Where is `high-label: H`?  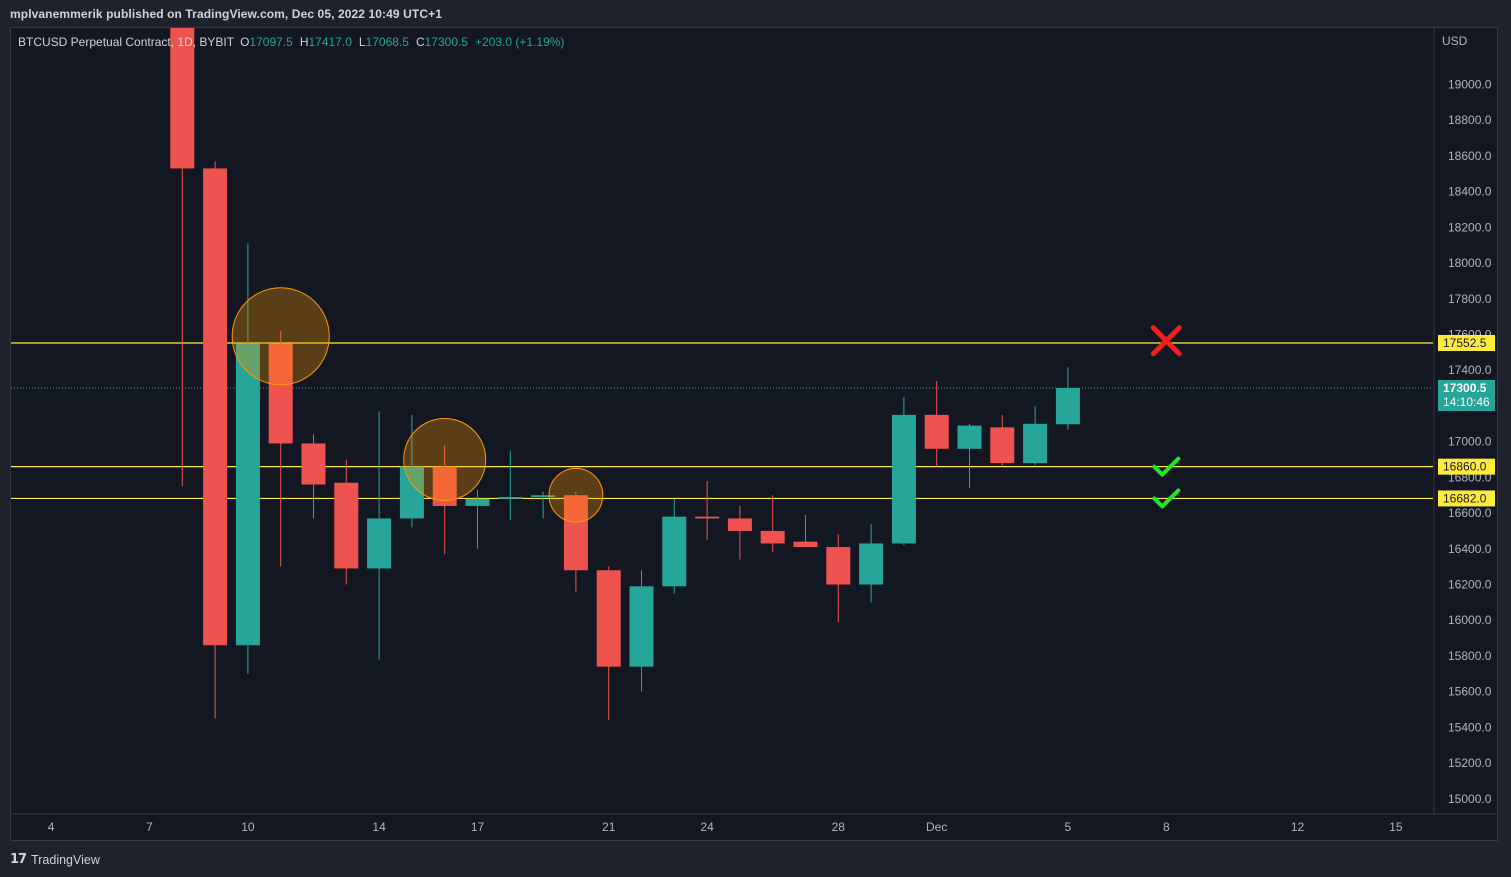 high-label: H is located at coordinates (304, 42).